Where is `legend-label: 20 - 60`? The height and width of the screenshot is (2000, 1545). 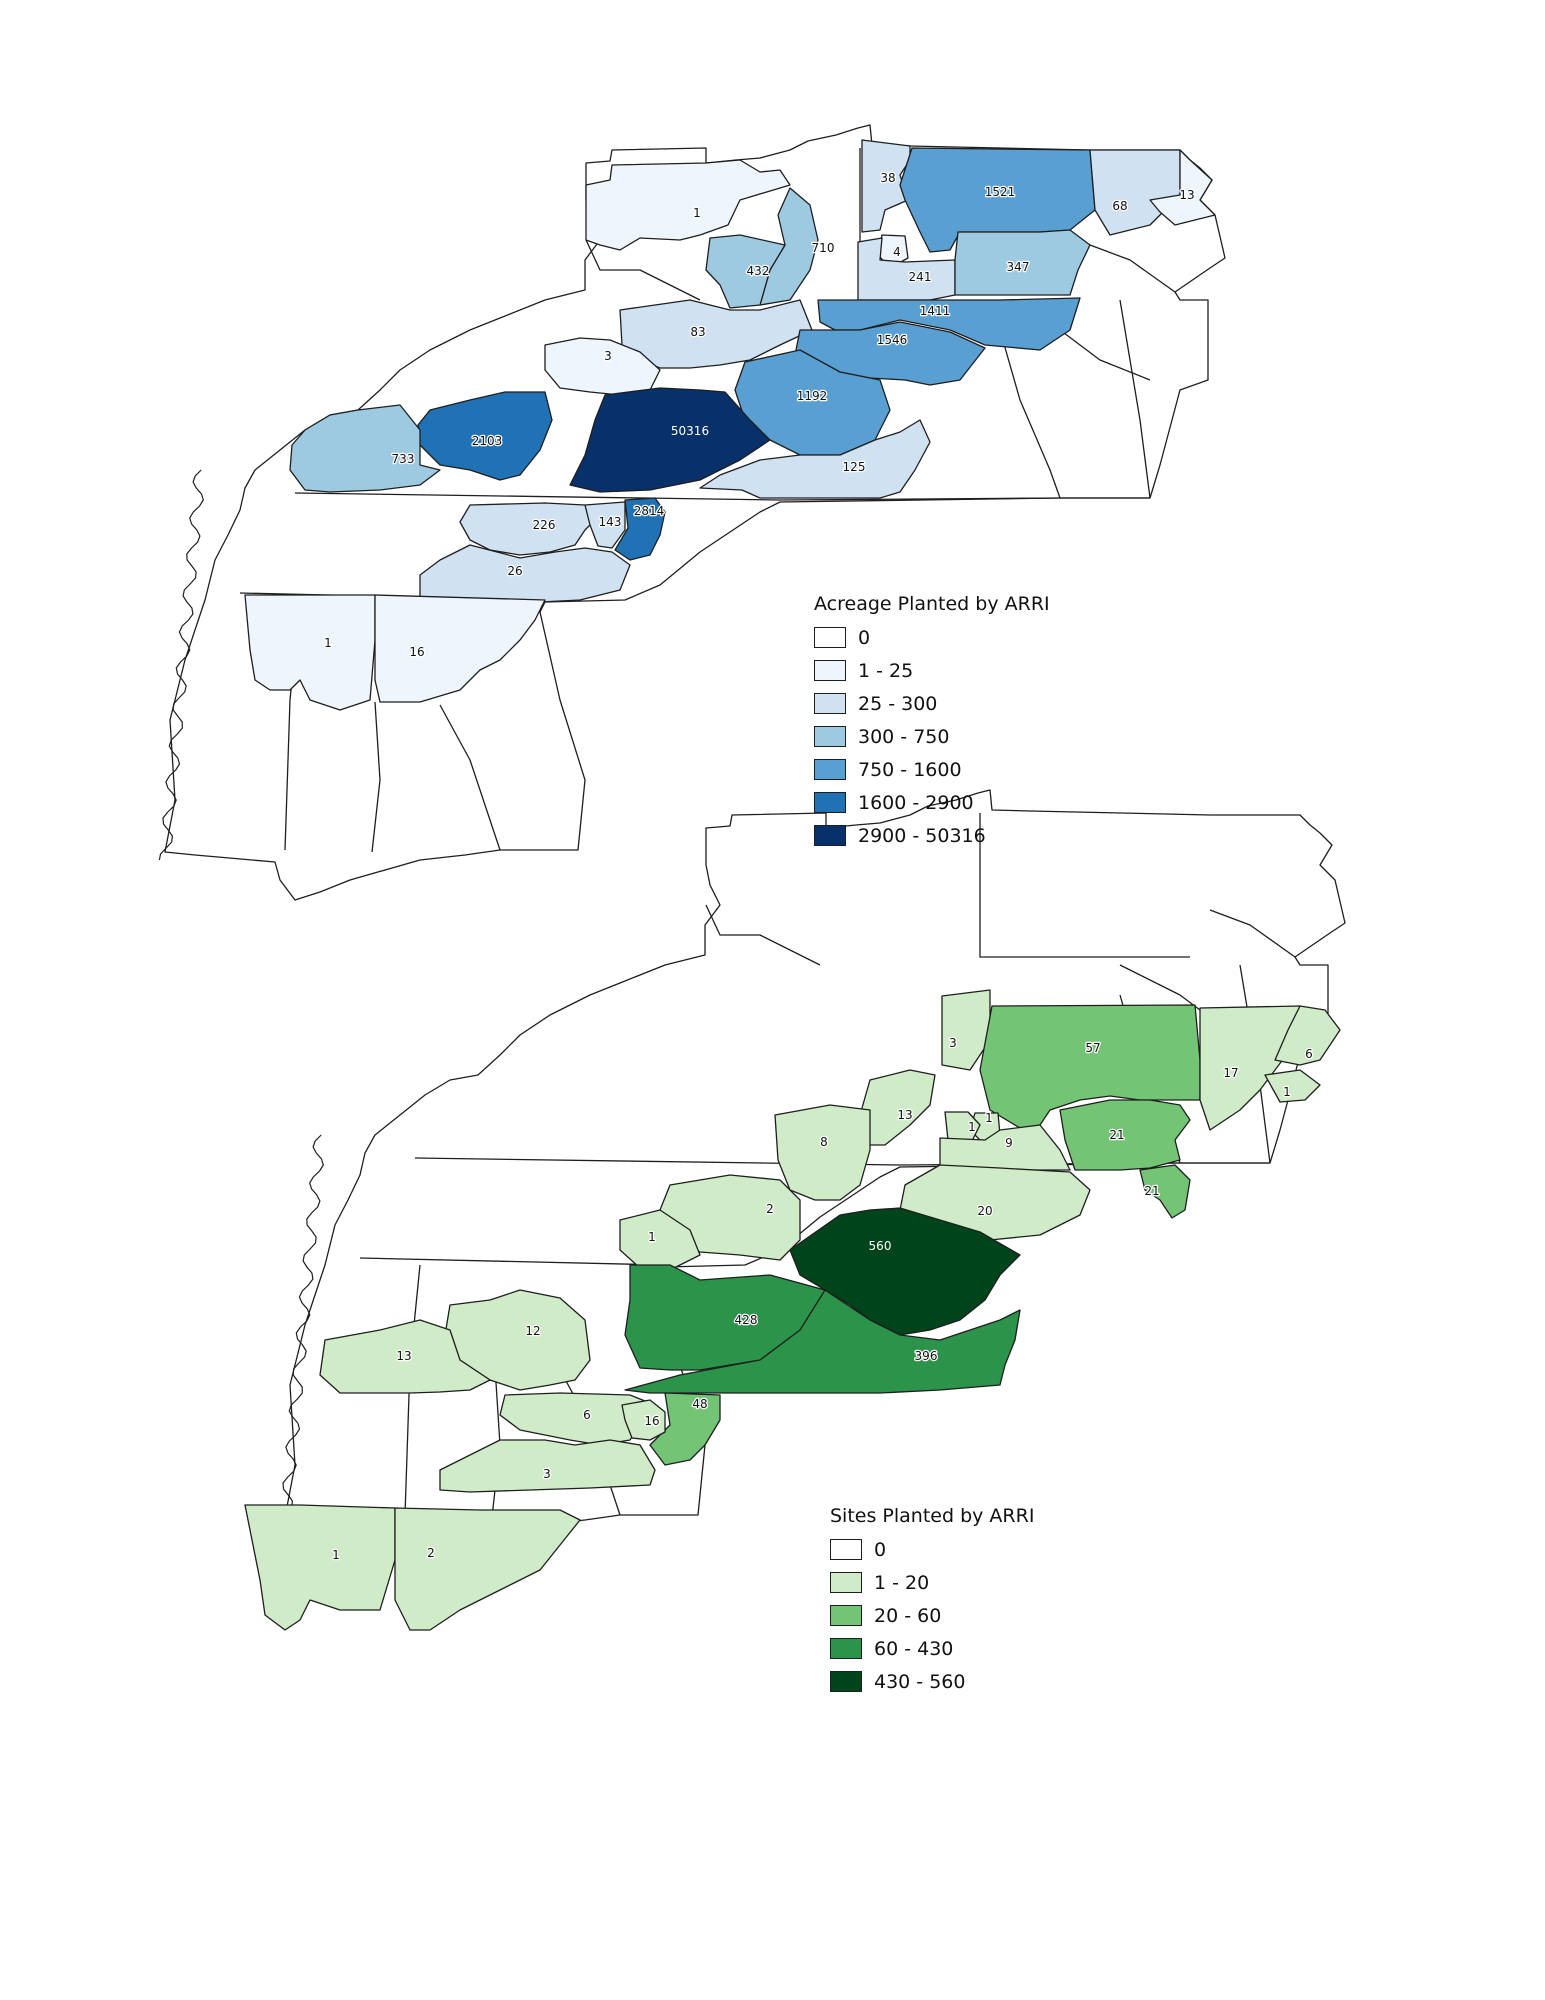
legend-label: 20 - 60 is located at coordinates (908, 1615).